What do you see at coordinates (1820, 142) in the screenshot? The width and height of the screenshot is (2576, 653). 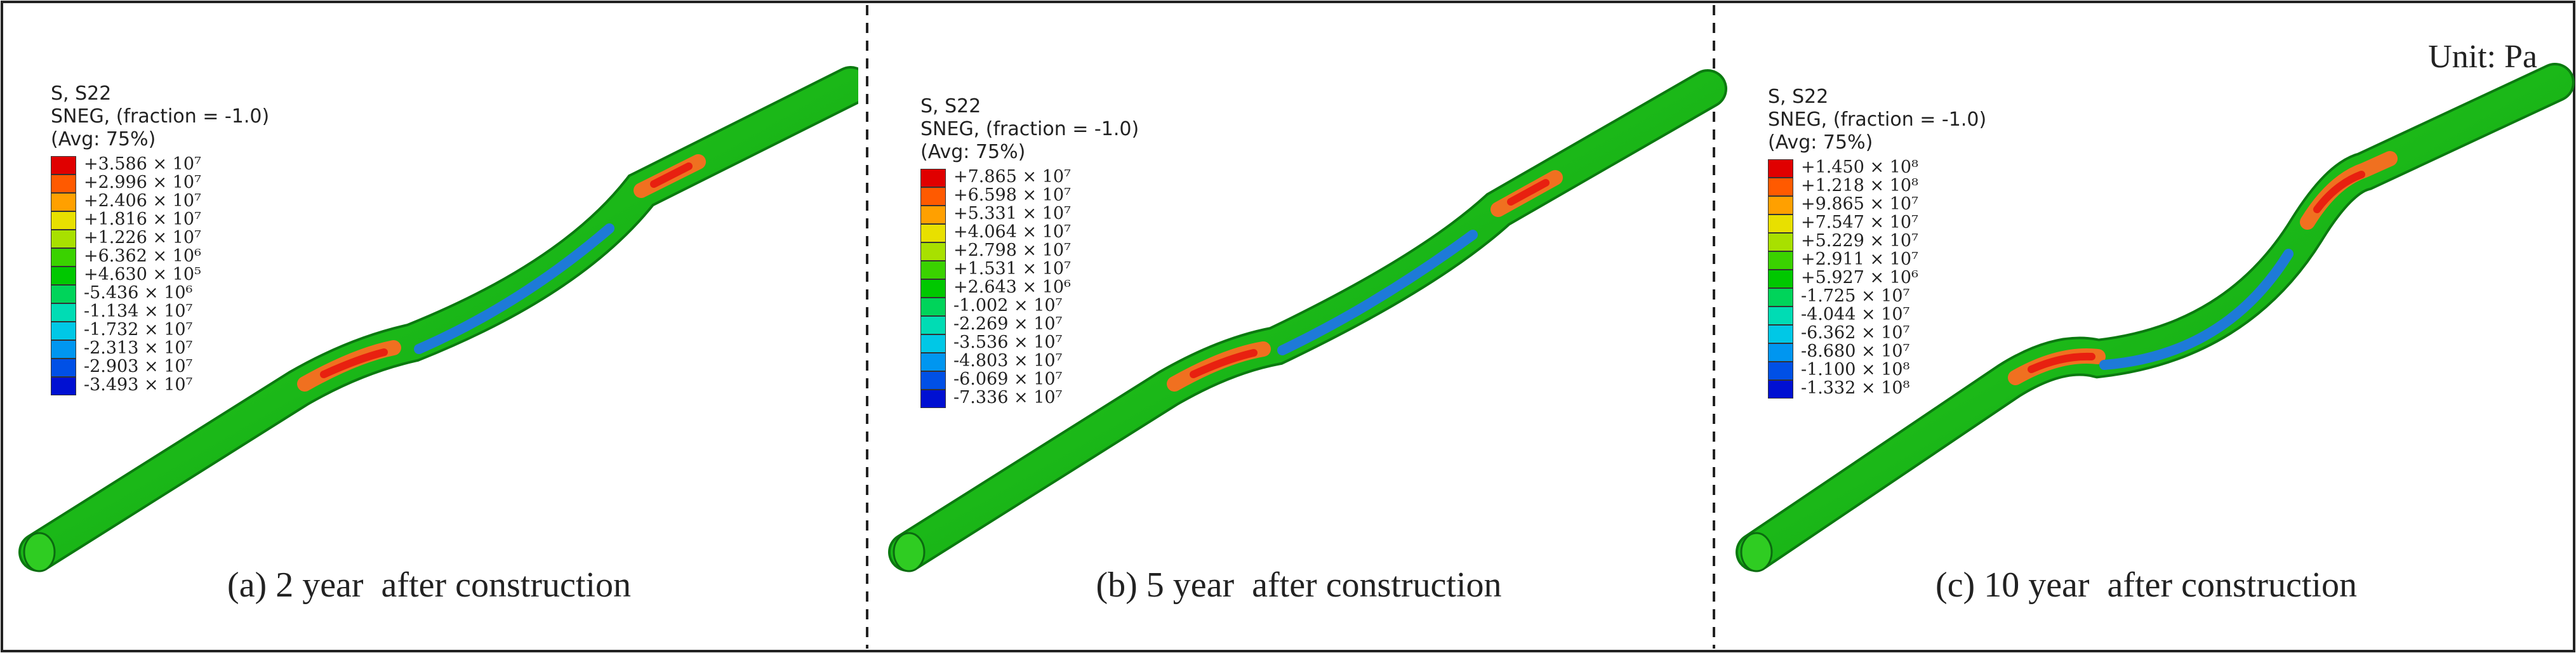 I see `legend-c-avg: (Avg: 75%)` at bounding box center [1820, 142].